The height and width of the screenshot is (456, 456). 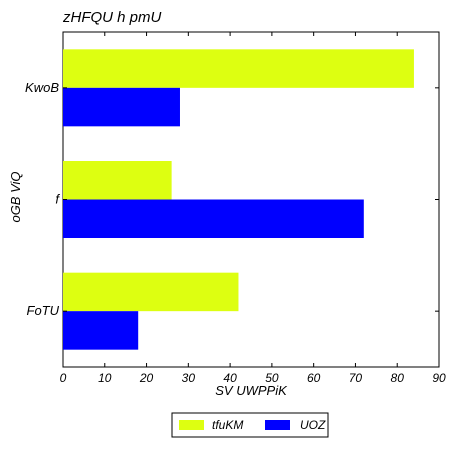 I want to click on legend-label-tfuKM: tfuKM, so click(x=227, y=425).